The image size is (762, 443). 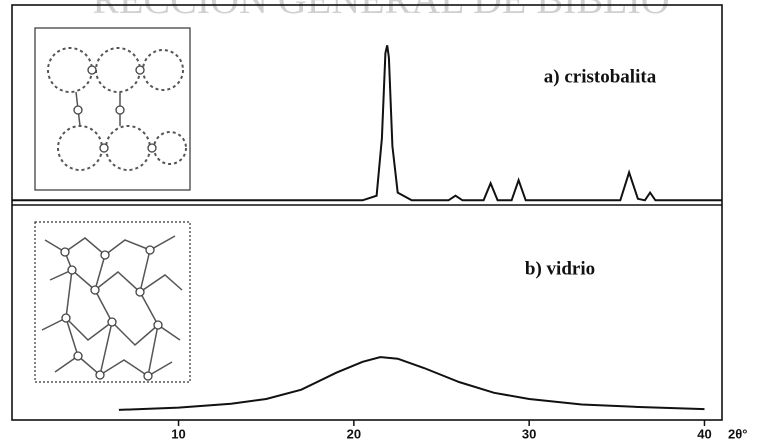 What do you see at coordinates (704, 433) in the screenshot?
I see `x-tick-label: 40` at bounding box center [704, 433].